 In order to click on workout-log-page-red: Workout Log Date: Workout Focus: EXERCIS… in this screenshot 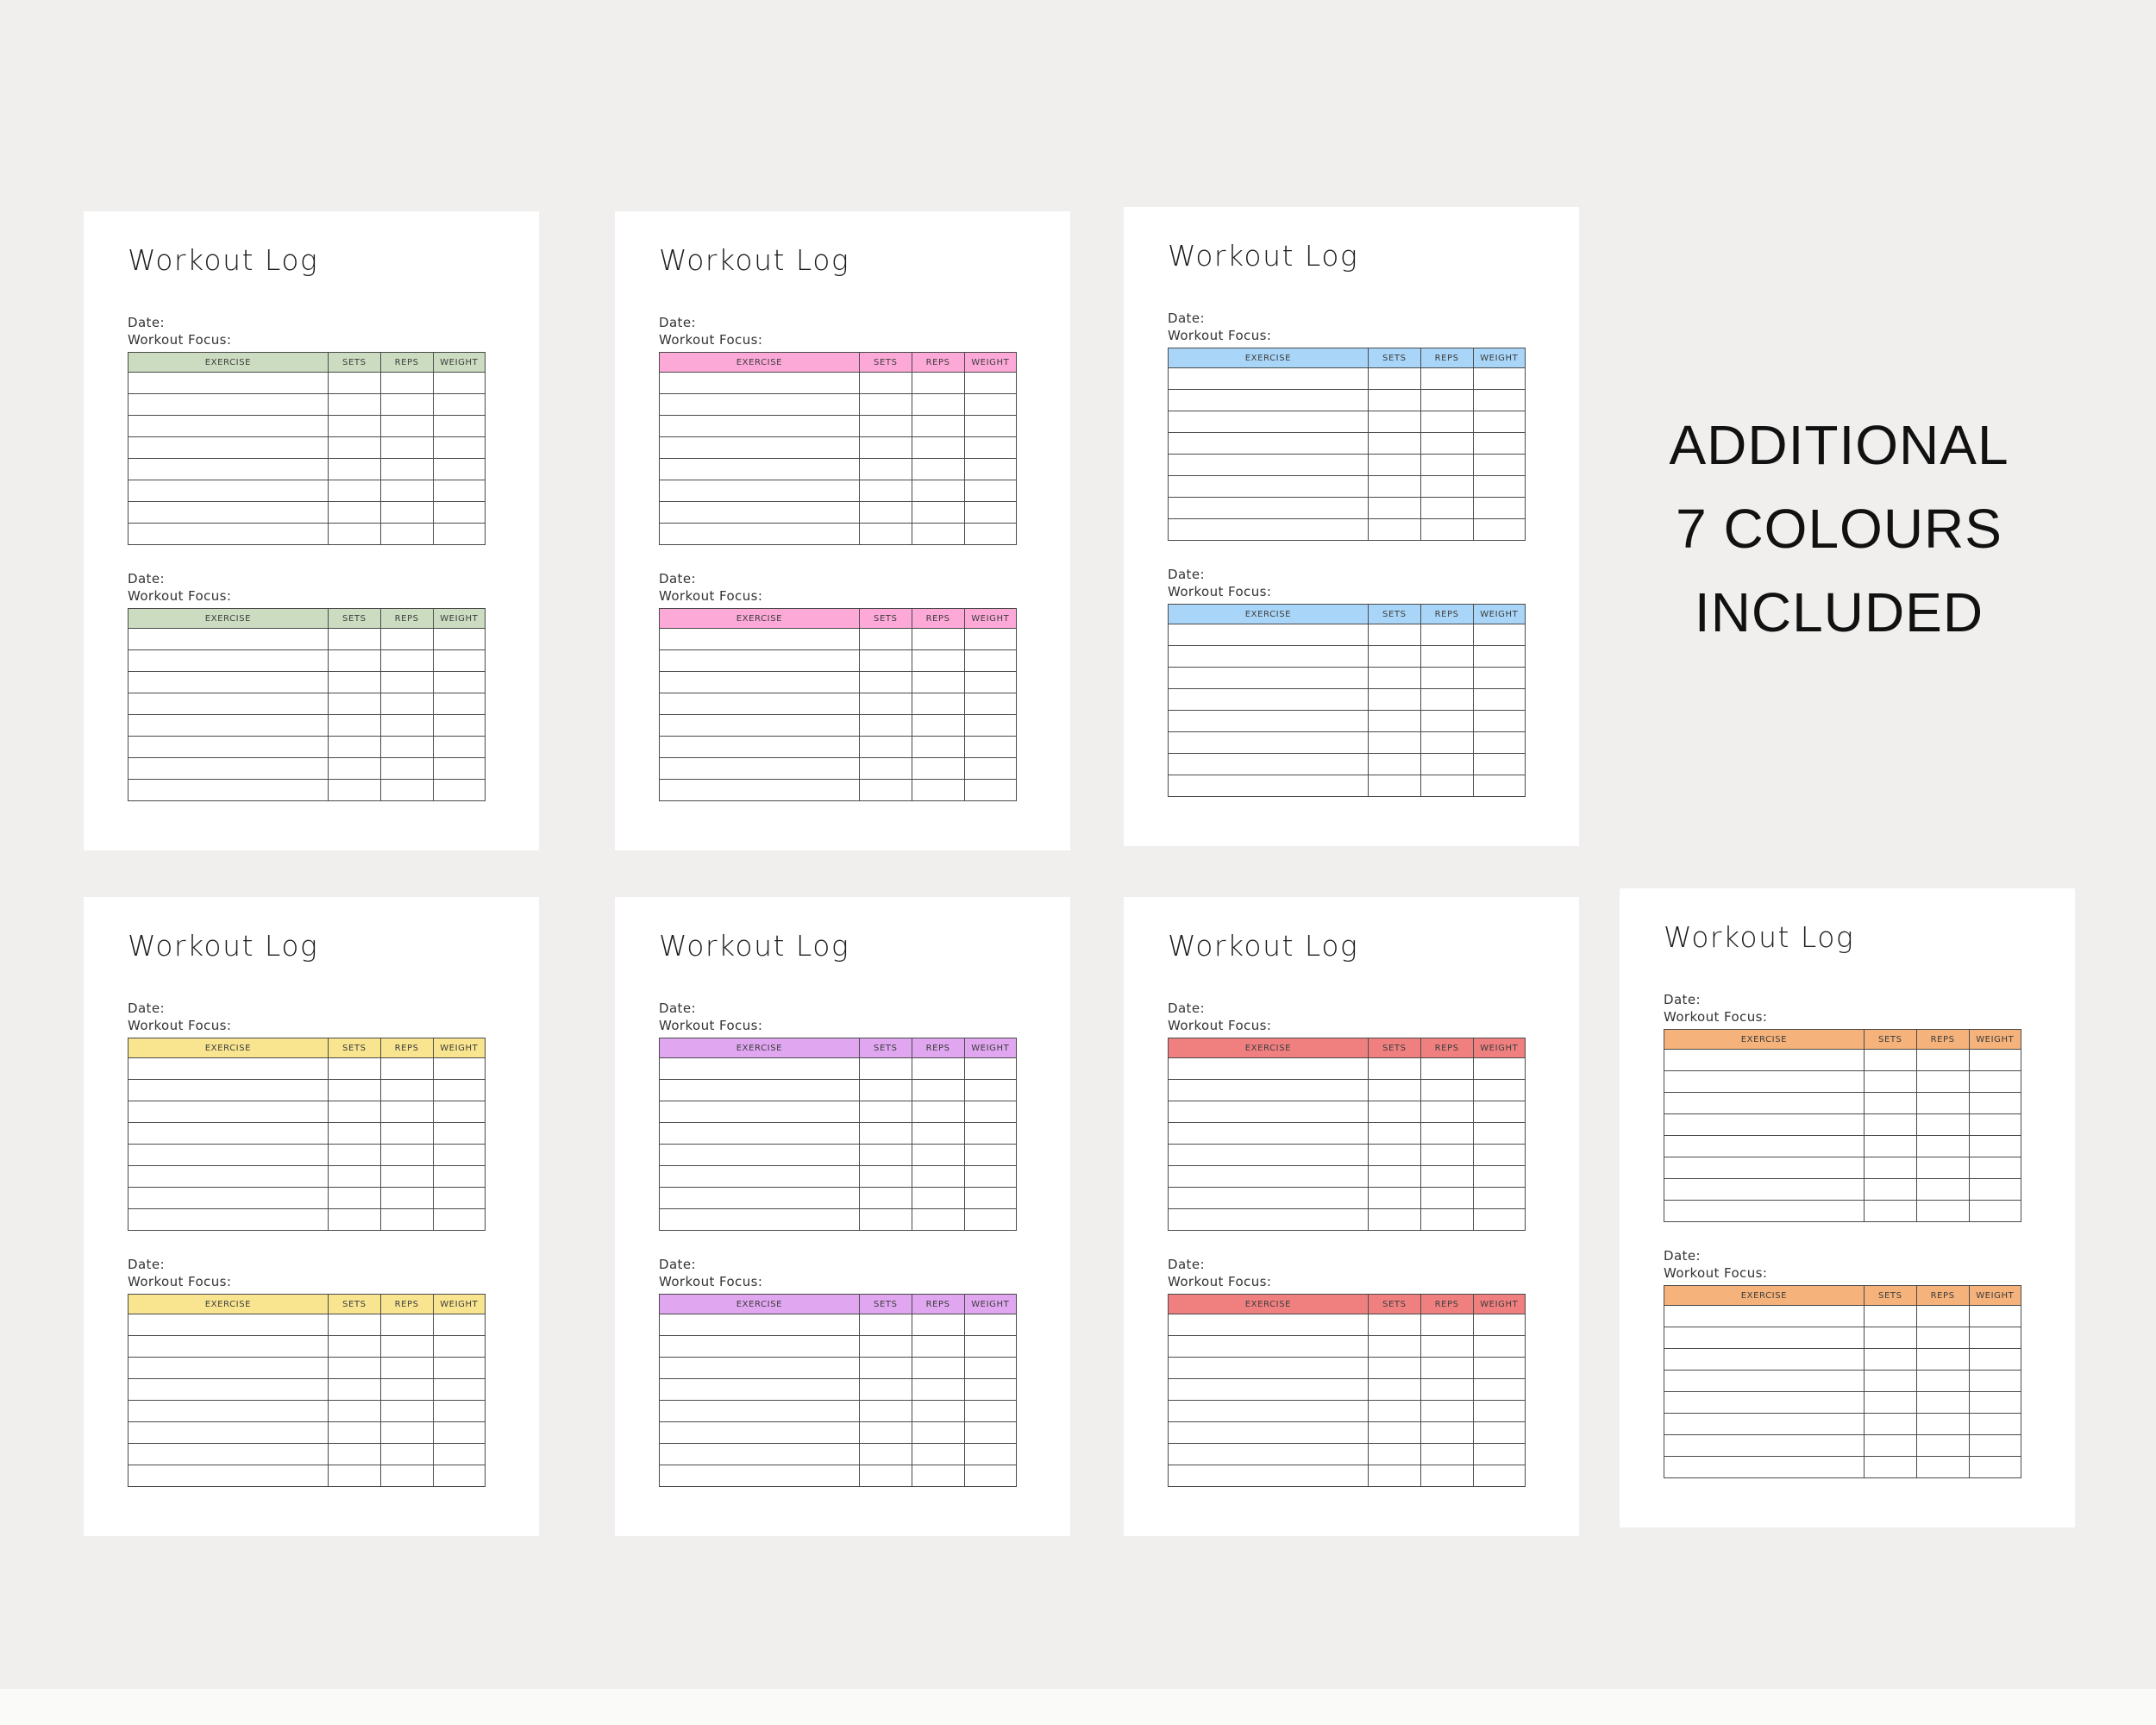, I will do `click(1351, 1217)`.